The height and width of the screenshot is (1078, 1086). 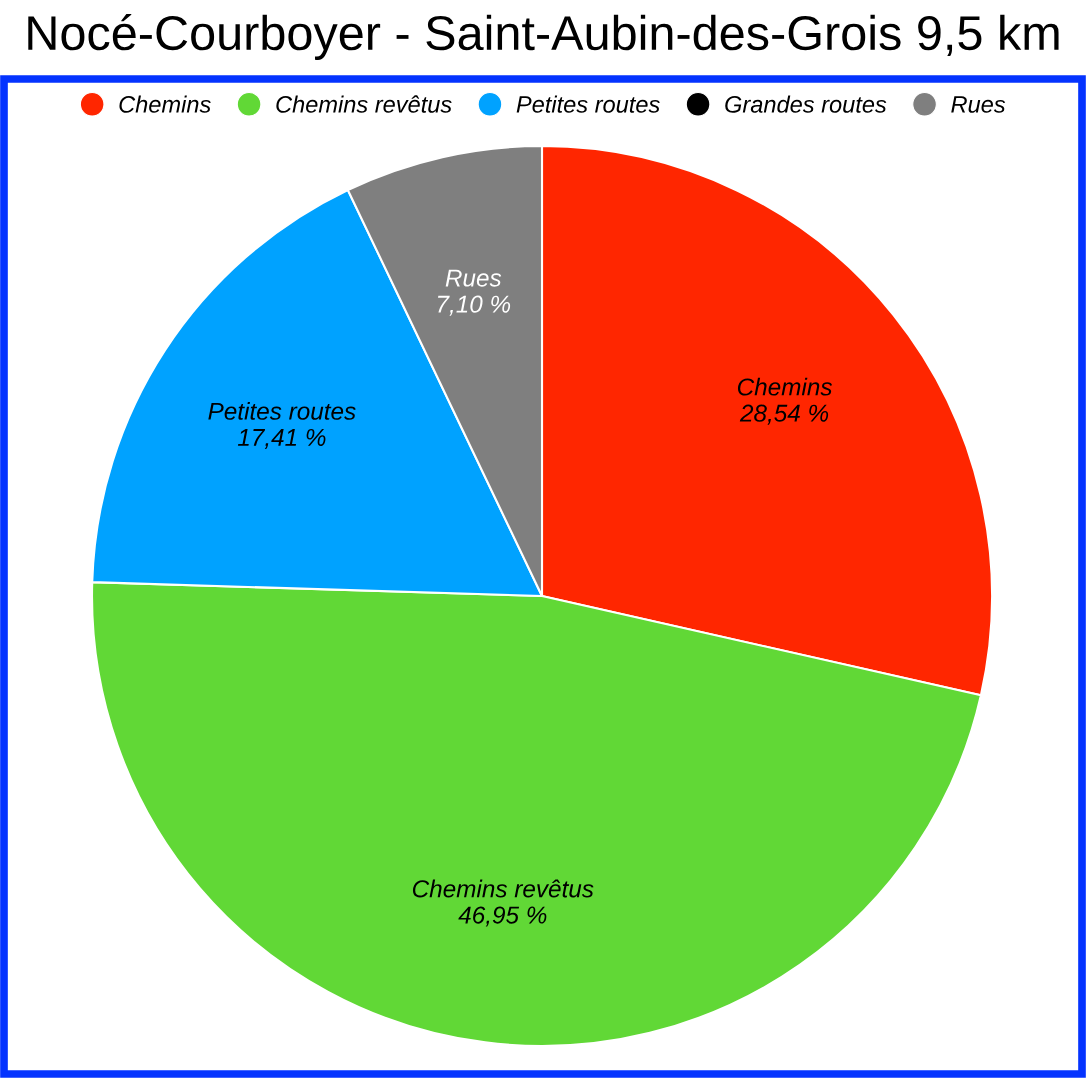 What do you see at coordinates (364, 104) in the screenshot?
I see `legend-label: Chemins revêtus` at bounding box center [364, 104].